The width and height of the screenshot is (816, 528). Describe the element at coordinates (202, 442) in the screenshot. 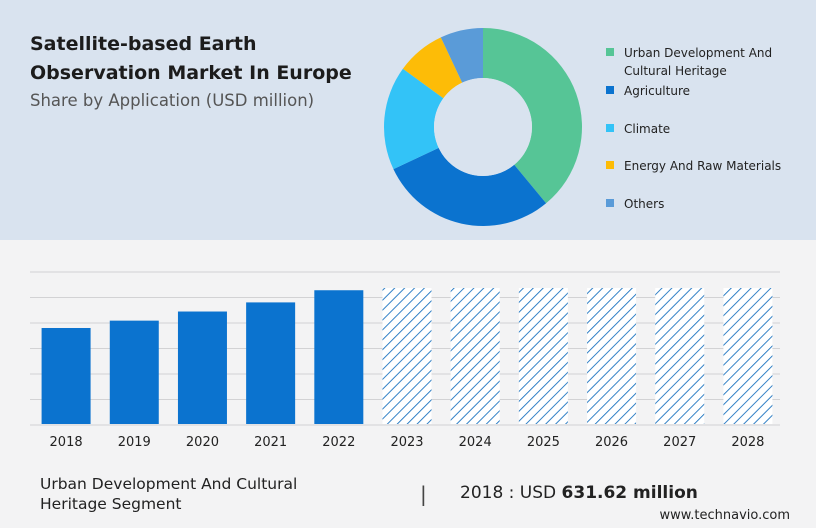

I see `x-tick-label-2020: 2020` at that location.